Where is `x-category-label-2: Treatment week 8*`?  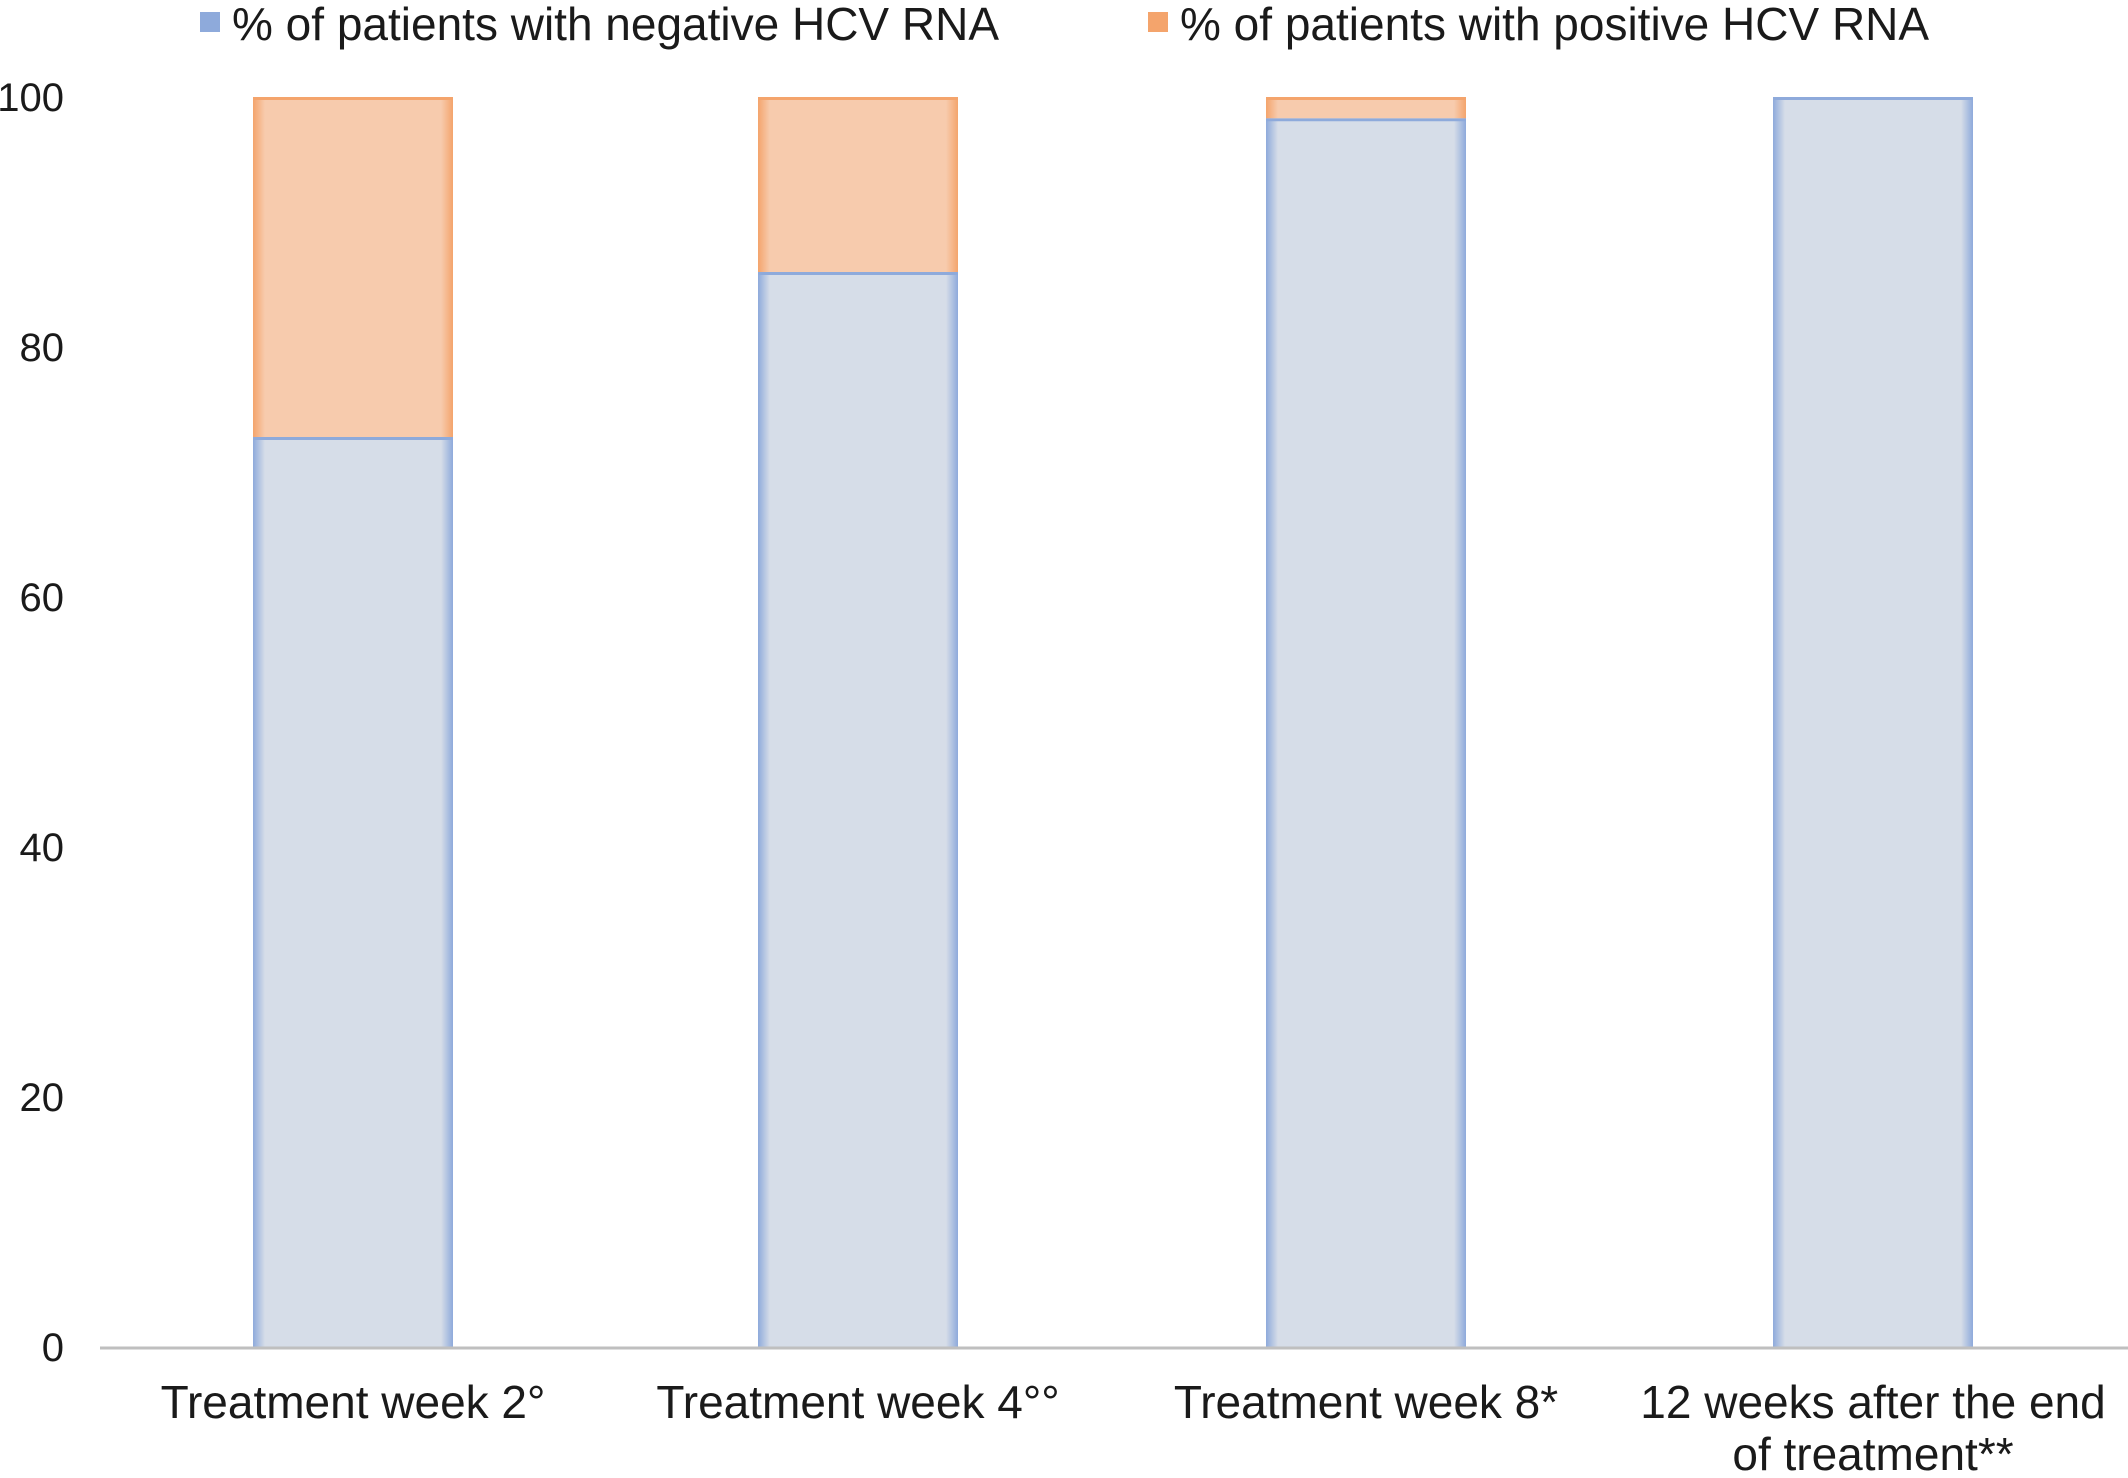 x-category-label-2: Treatment week 8* is located at coordinates (1366, 1402).